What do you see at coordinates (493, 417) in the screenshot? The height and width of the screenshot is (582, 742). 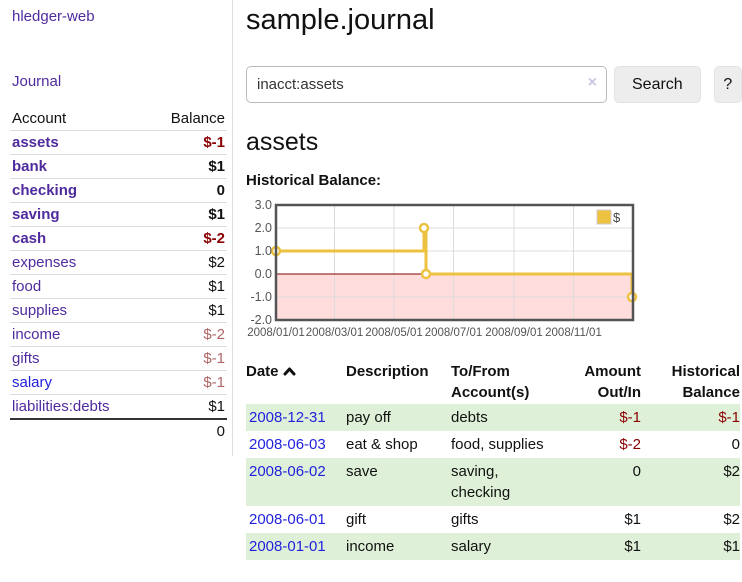 I see `register-row: 2008-12-31 pay off debts $-1 $-1` at bounding box center [493, 417].